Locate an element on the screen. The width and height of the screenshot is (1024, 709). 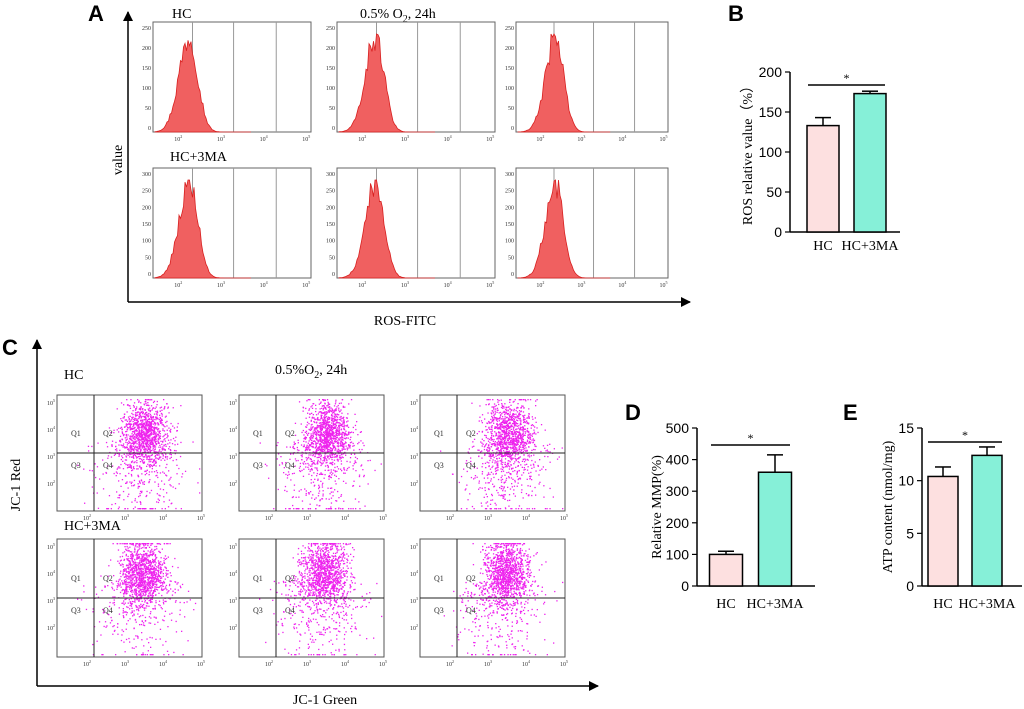
hist-y-tick-label: 300 is located at coordinates (330, 175).